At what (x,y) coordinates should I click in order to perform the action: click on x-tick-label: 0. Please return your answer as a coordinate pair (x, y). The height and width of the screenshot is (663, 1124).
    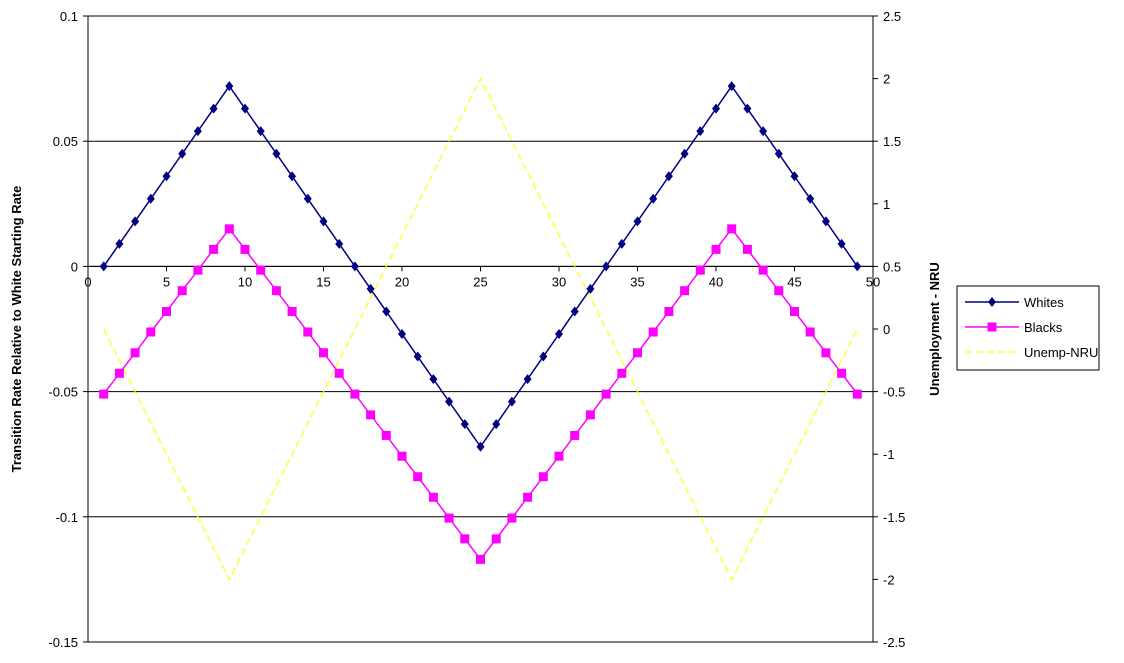
    Looking at the image, I should click on (87, 281).